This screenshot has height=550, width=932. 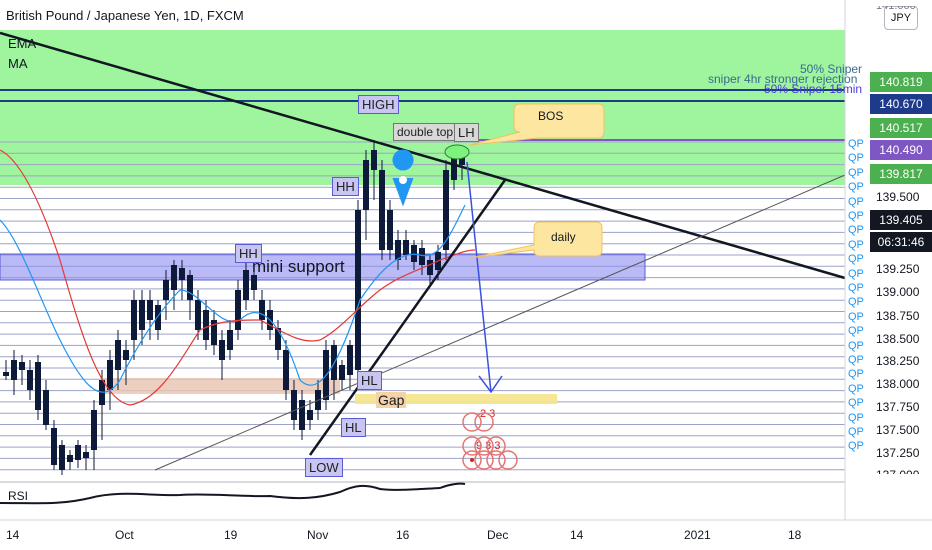 What do you see at coordinates (901, 18) in the screenshot?
I see `currency-button: JPY` at bounding box center [901, 18].